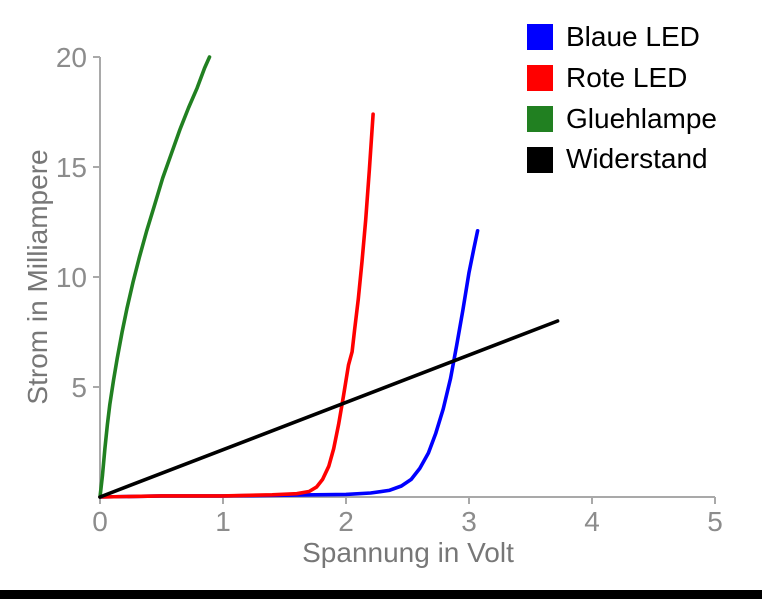  I want to click on y-tick-label: 10, so click(71, 277).